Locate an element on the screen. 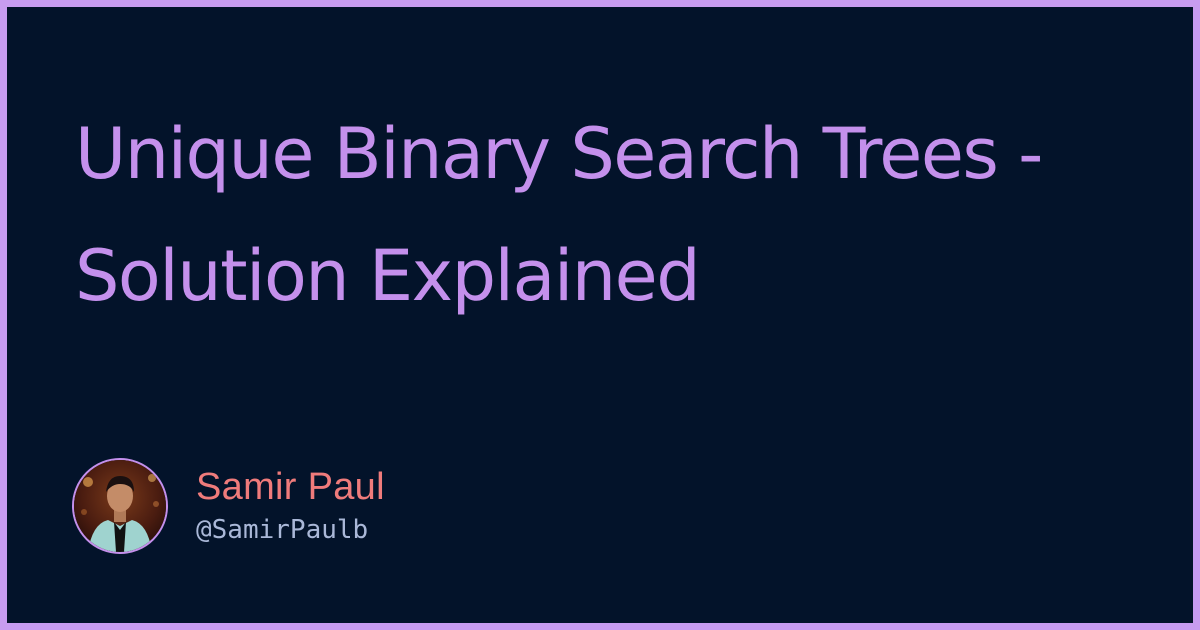  avatar is located at coordinates (120, 506).